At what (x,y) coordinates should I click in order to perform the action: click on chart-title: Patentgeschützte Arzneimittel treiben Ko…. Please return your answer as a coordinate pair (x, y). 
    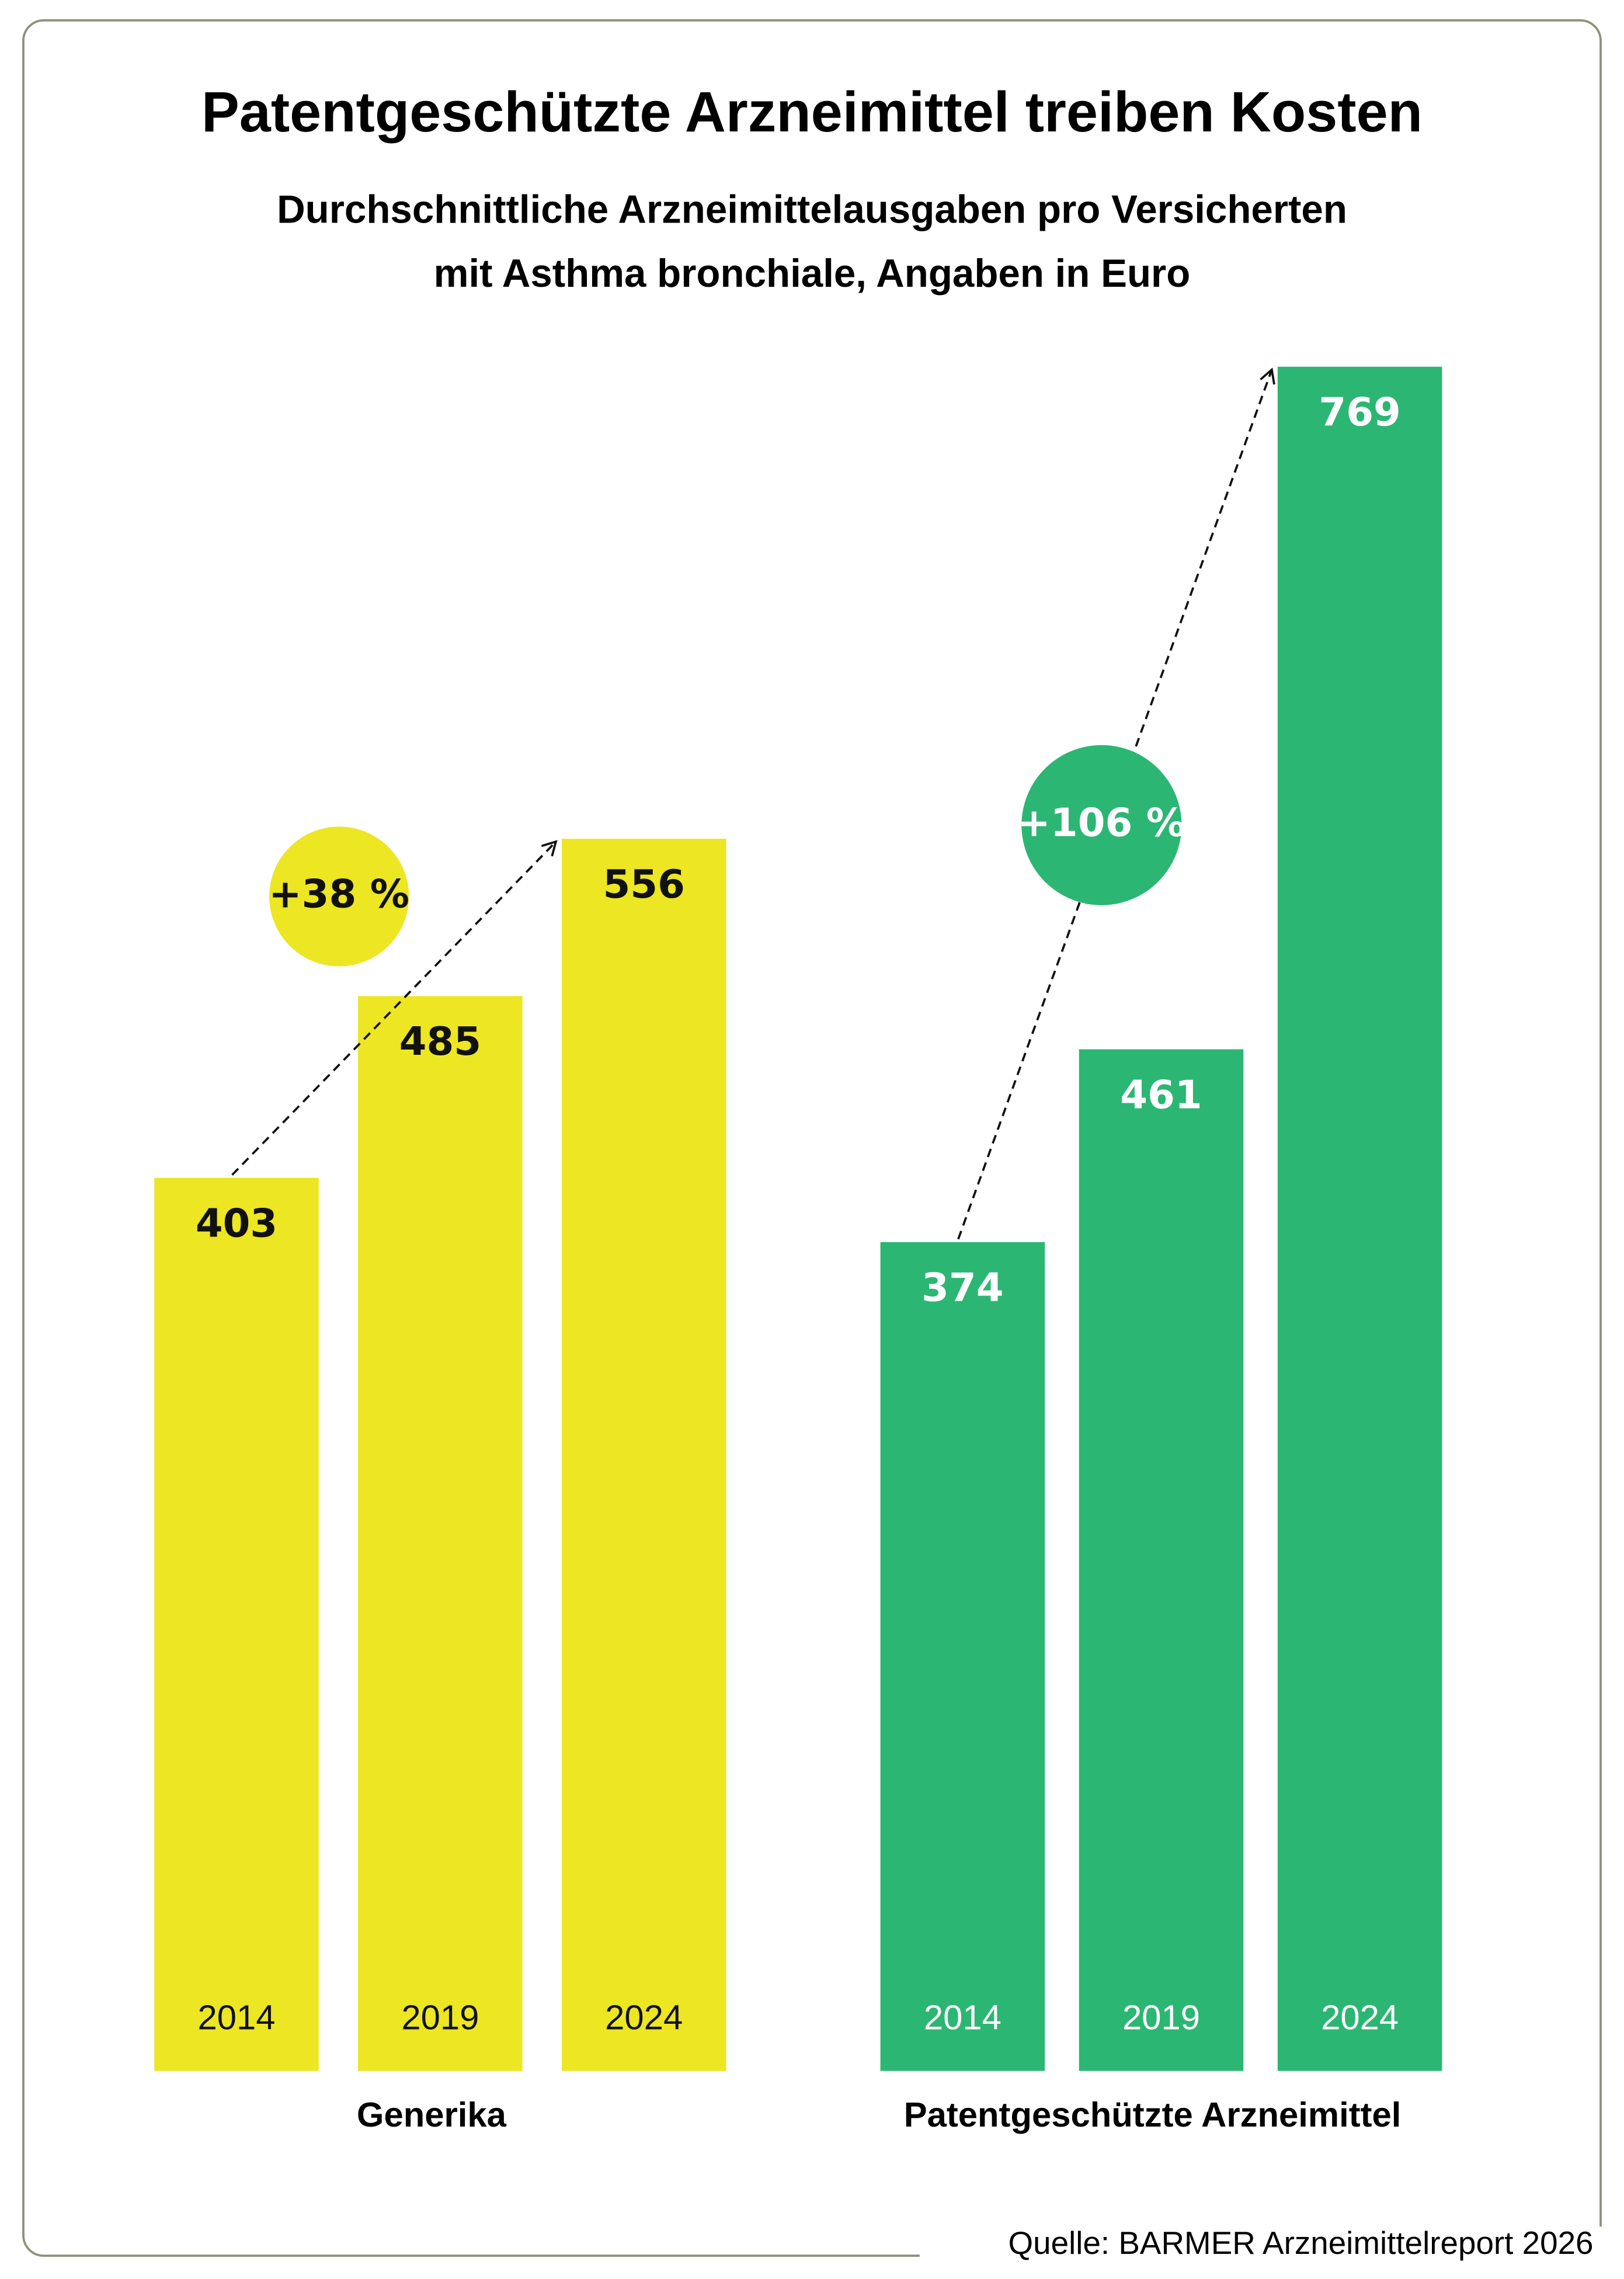
    Looking at the image, I should click on (812, 112).